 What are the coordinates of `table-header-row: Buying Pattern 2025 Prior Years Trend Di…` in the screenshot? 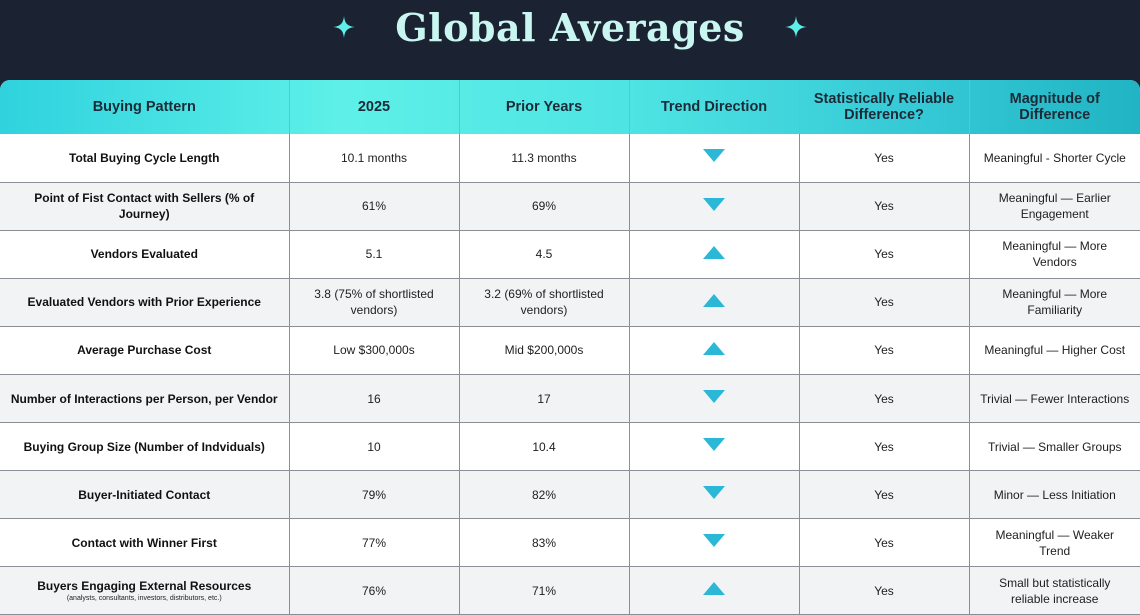 It's located at (570, 107).